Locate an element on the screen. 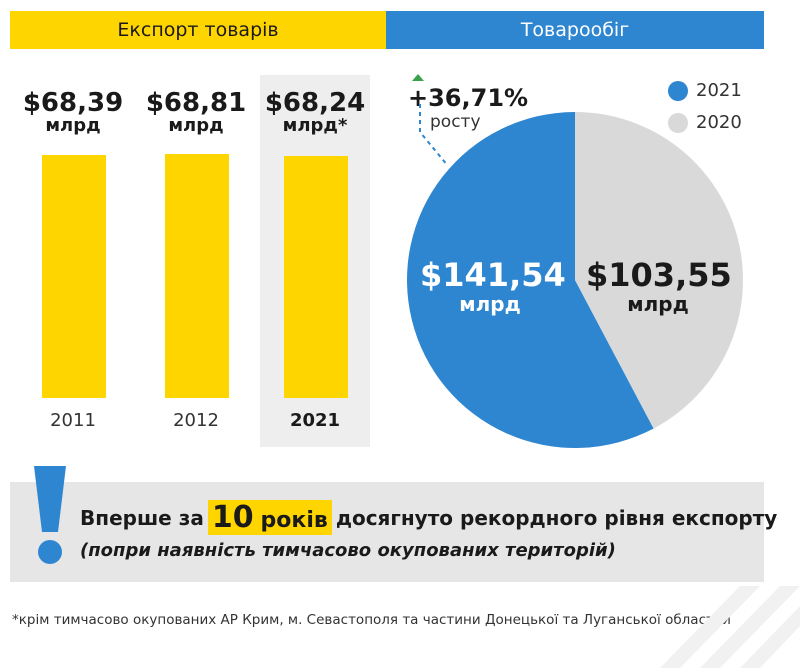  growth-arrow-icon is located at coordinates (418, 77).